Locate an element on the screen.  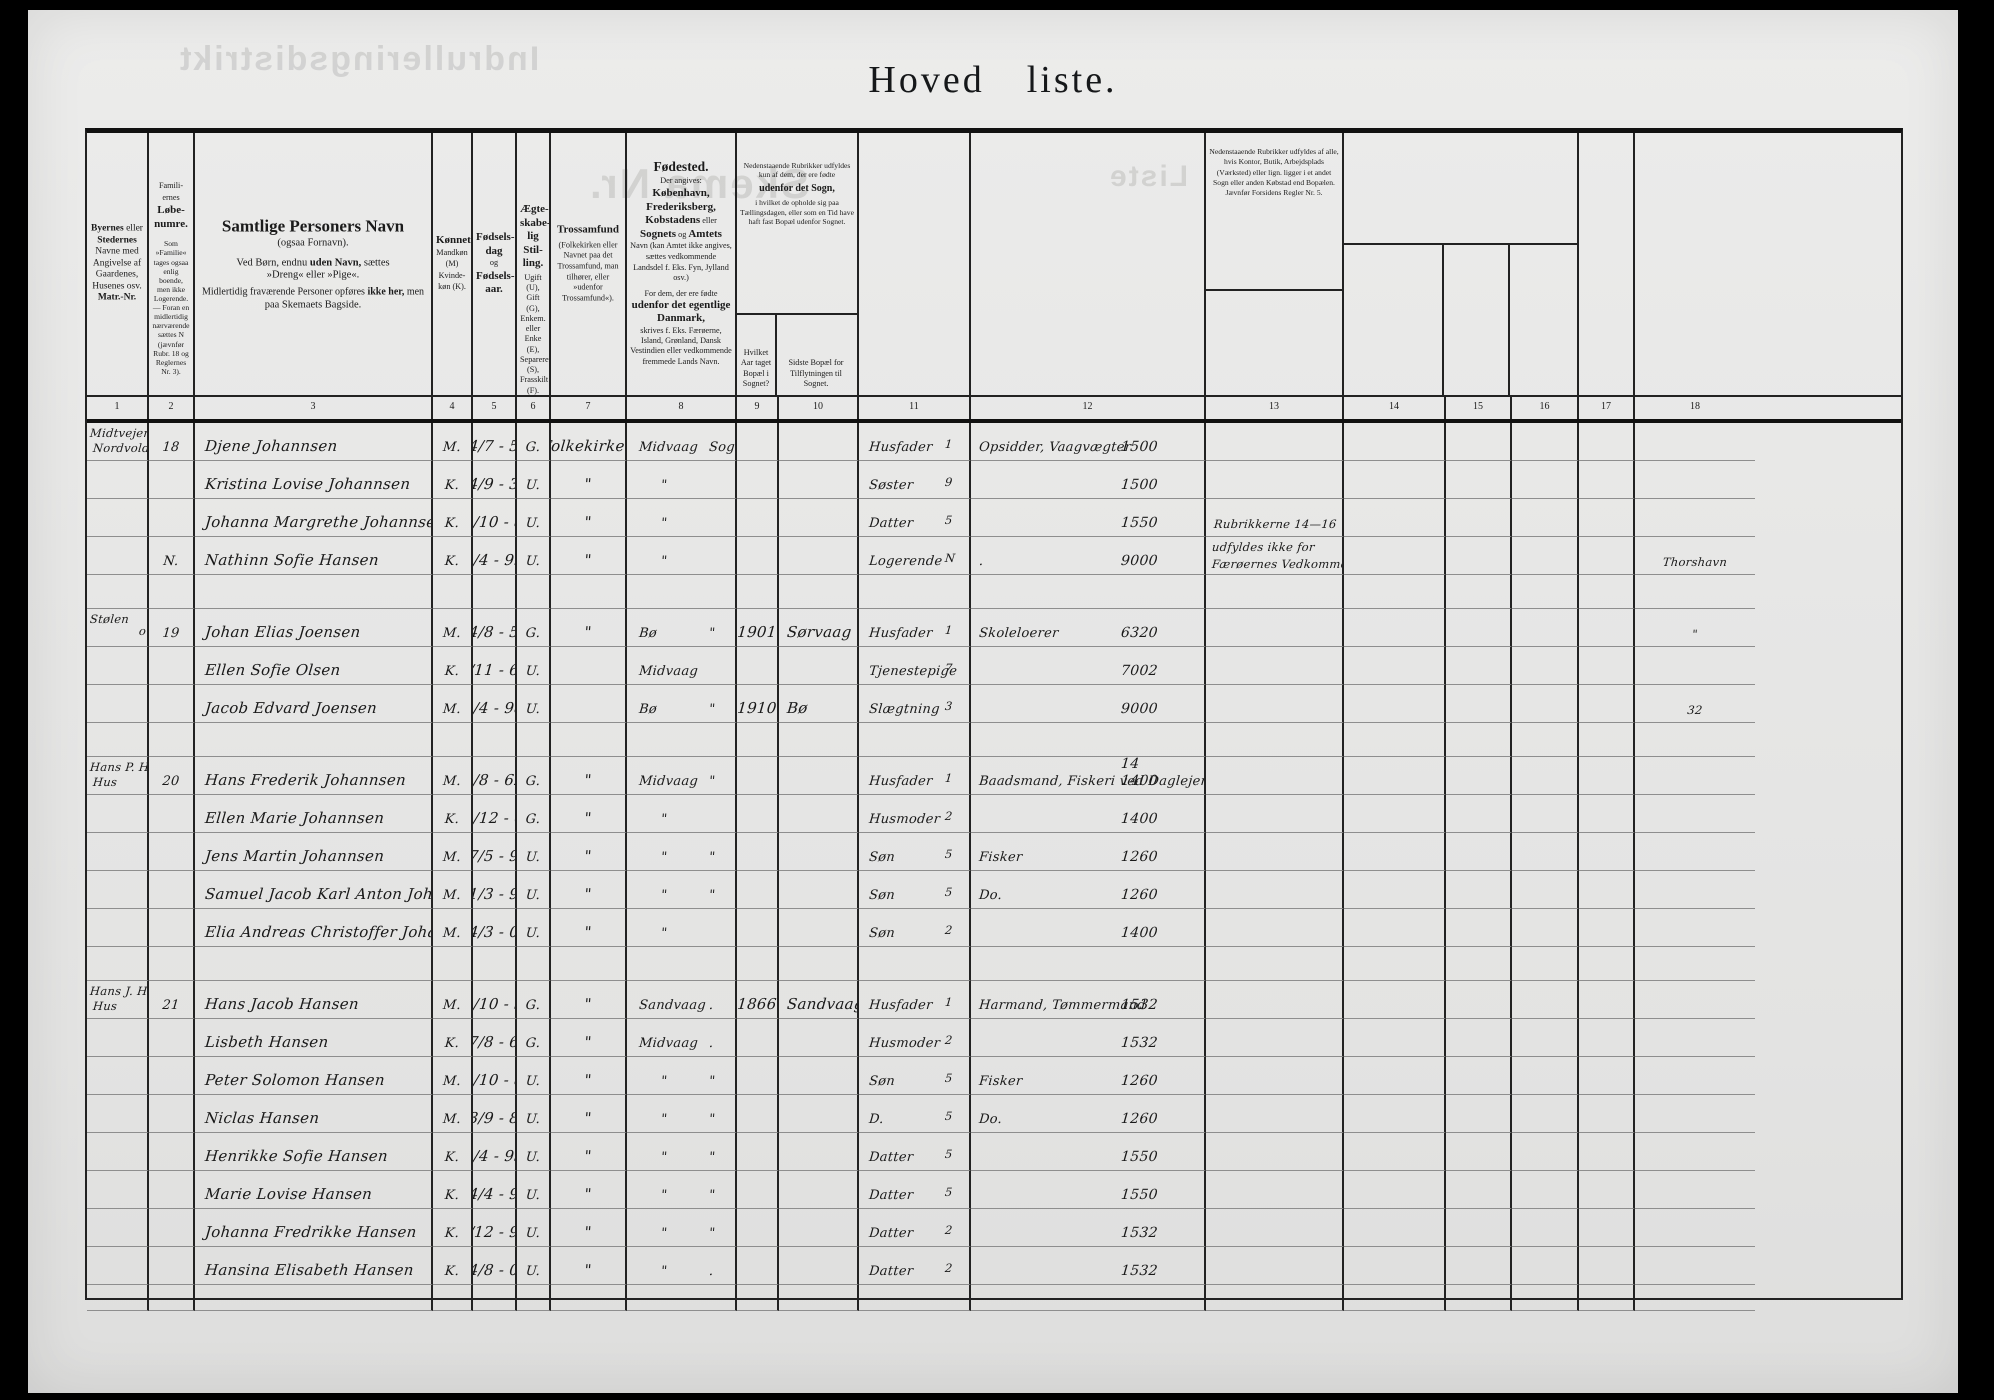
cell-11: Datter 2 is located at coordinates (915, 1228).